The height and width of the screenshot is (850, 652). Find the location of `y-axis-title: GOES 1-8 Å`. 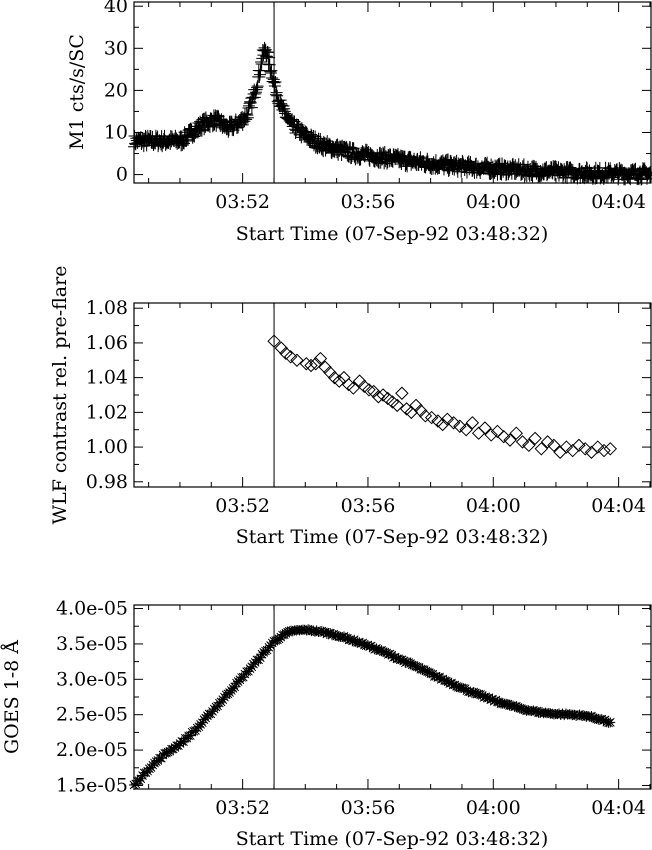

y-axis-title: GOES 1-8 Å is located at coordinates (12, 697).